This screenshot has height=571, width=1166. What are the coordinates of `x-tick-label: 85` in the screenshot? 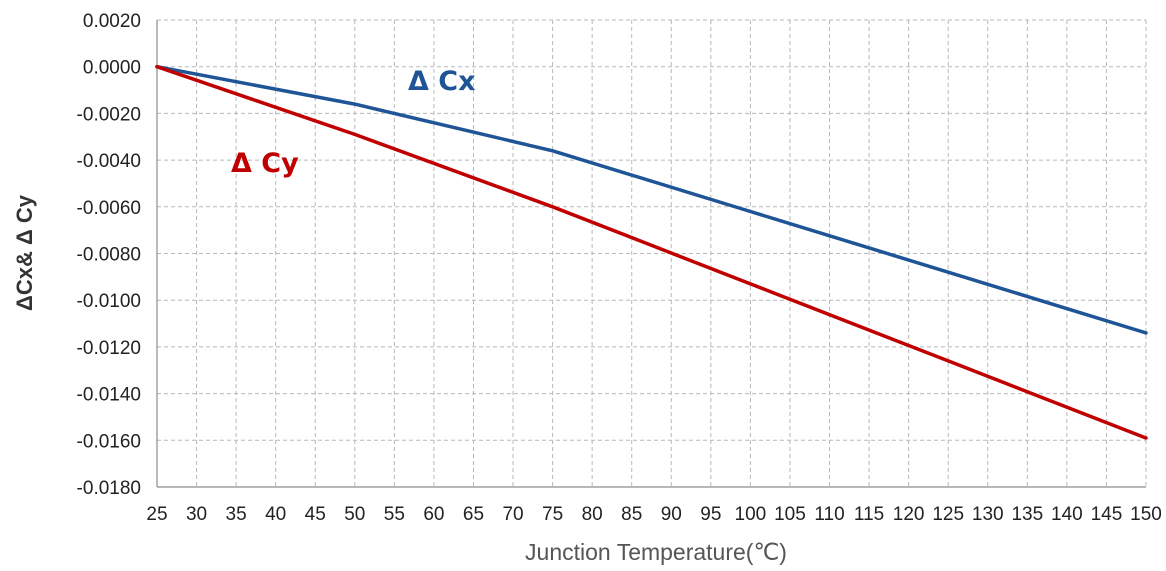 It's located at (631, 514).